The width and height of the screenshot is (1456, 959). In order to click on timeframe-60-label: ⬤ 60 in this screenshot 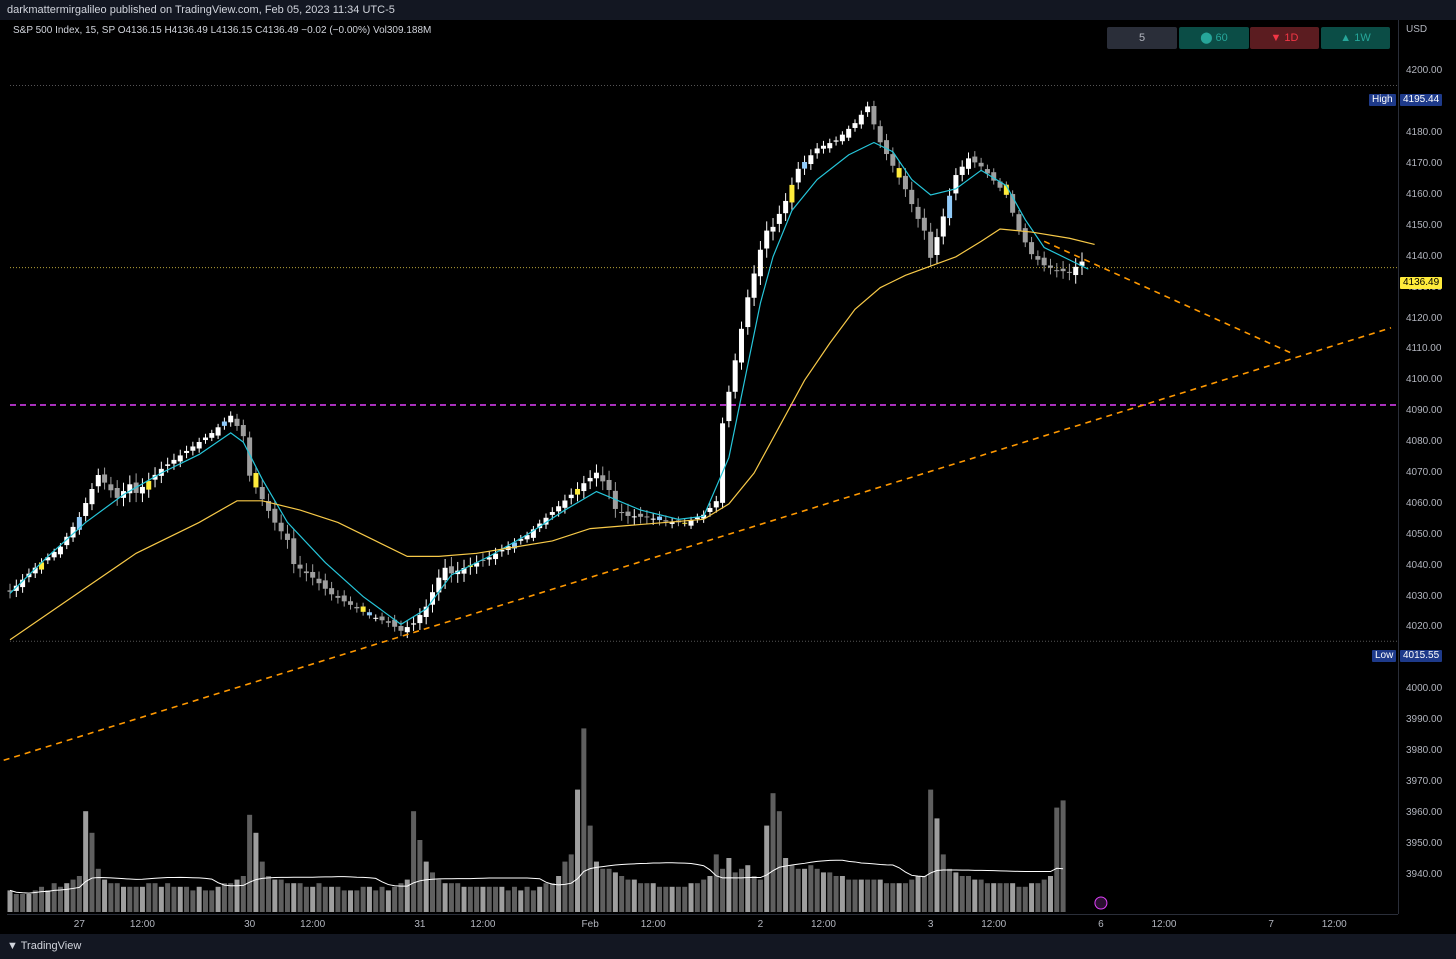, I will do `click(1214, 38)`.